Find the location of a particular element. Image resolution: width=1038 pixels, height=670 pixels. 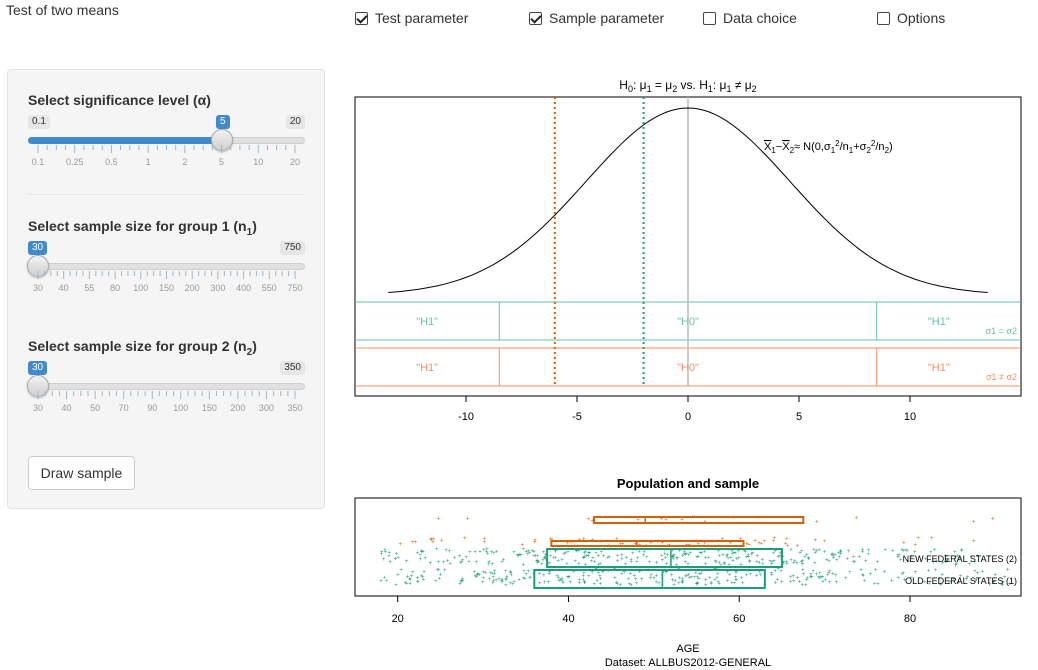

test-parameter-checkbox: Test parameter is located at coordinates (411, 18).